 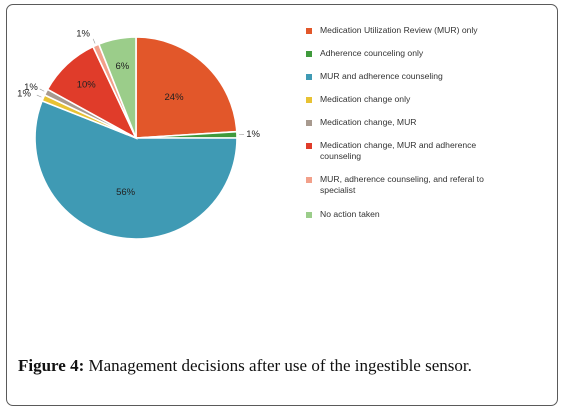 I want to click on legend-item: Medication Utilization Review (MUR) only, so click(x=408, y=30).